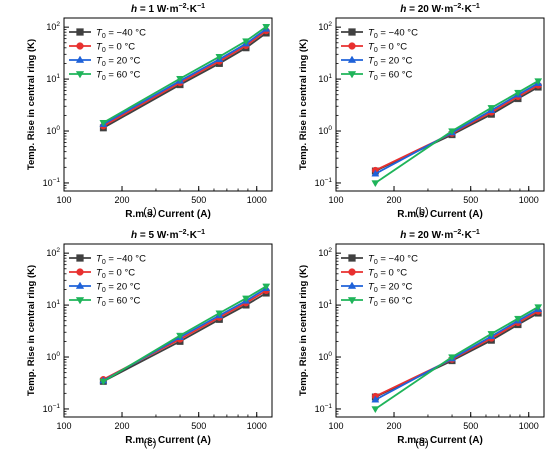 This screenshot has width=550, height=464. I want to click on panel-label: (b), so click(421, 212).